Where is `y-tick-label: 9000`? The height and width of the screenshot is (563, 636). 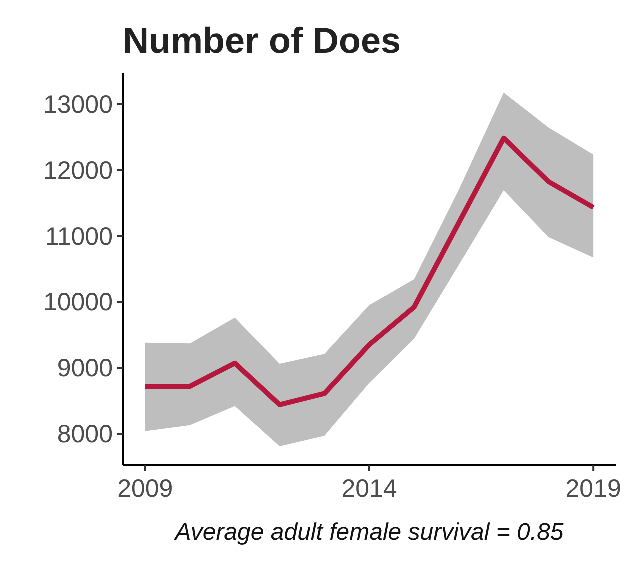
y-tick-label: 9000 is located at coordinates (85, 368).